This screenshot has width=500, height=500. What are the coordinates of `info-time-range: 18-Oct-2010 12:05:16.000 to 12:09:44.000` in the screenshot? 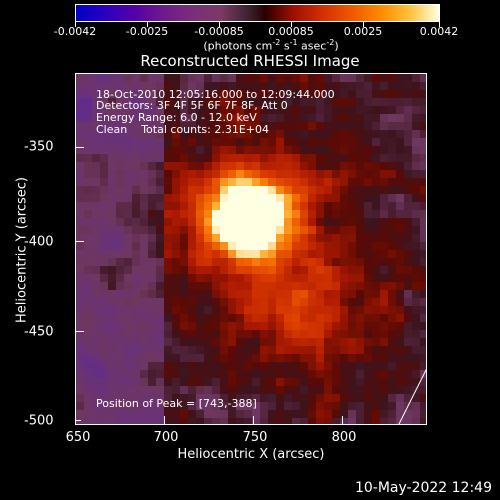 It's located at (215, 94).